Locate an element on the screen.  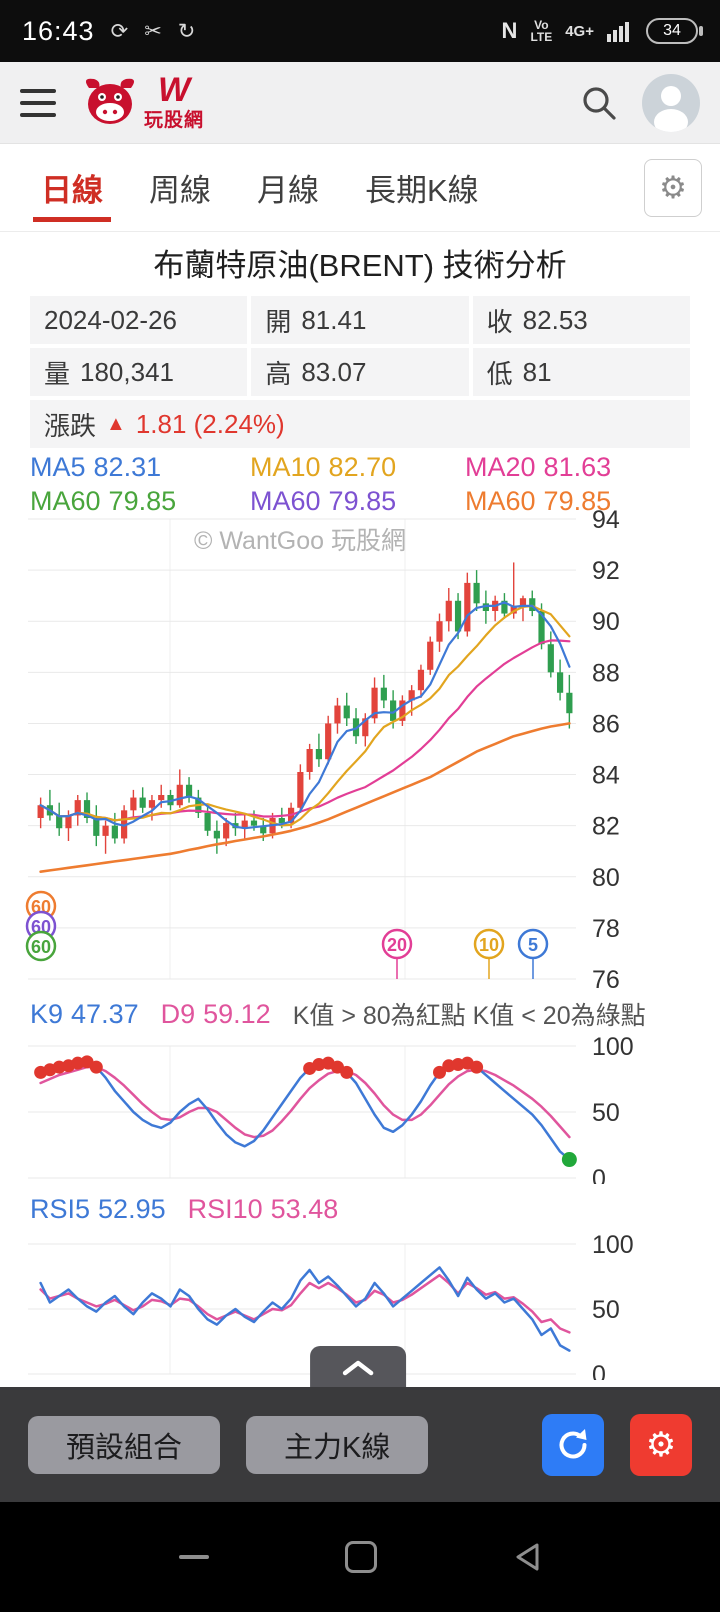
refresh-button is located at coordinates (573, 1444).